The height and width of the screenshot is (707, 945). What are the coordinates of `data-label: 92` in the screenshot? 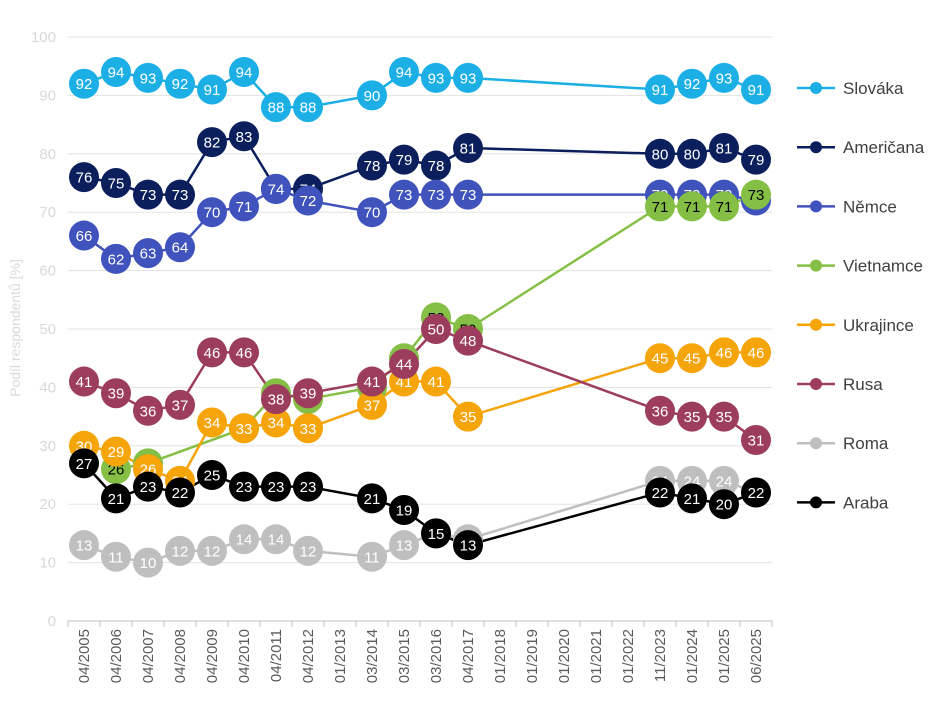 It's located at (692, 84).